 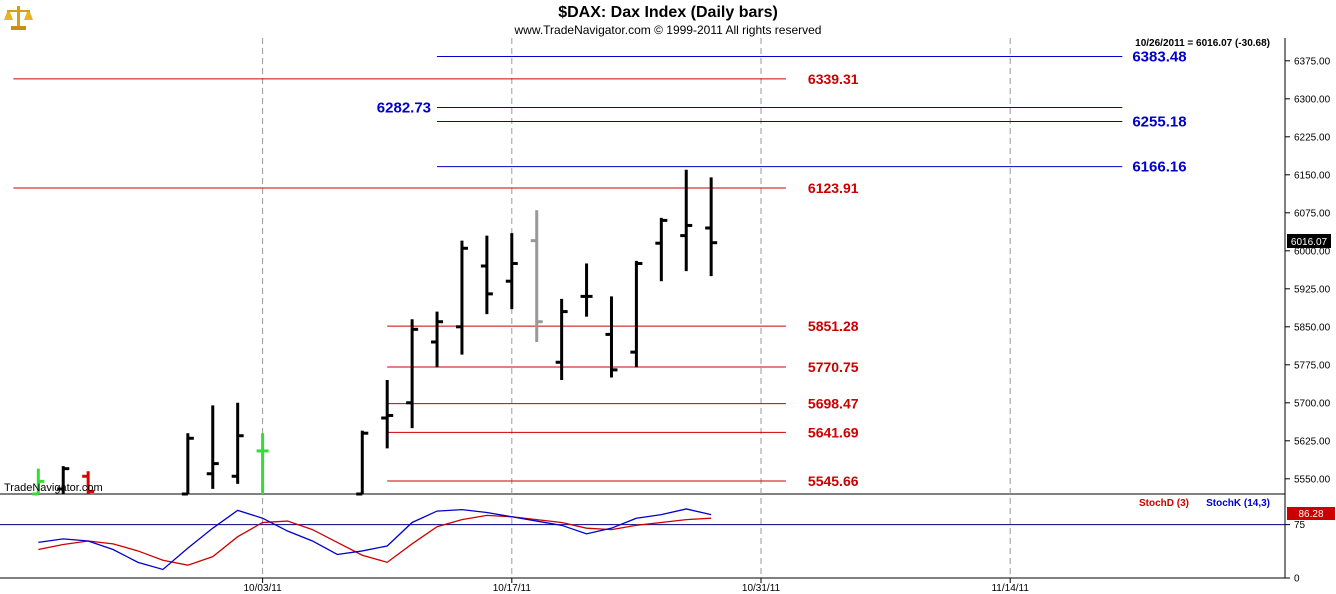 I want to click on stoch-badge-box, so click(x=1311, y=513).